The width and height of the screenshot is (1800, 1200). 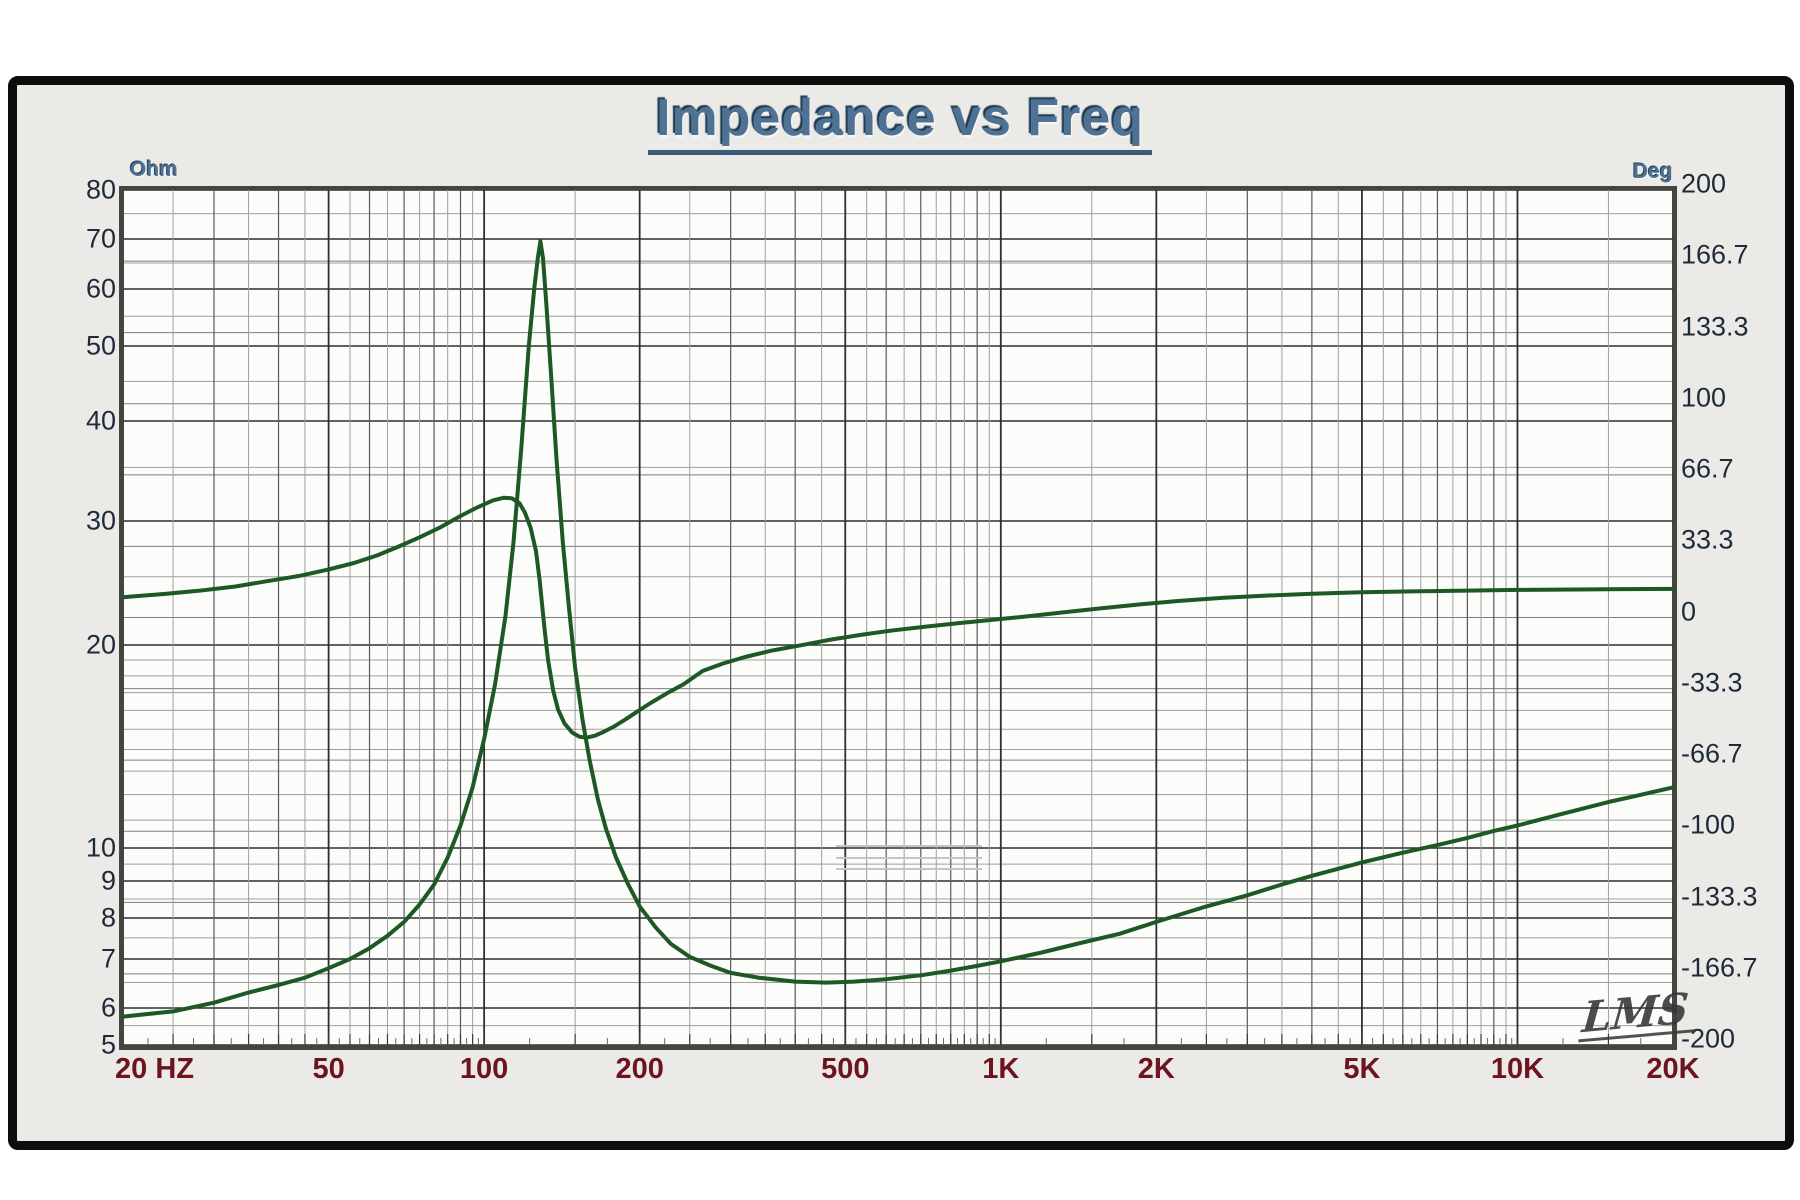 What do you see at coordinates (900, 121) in the screenshot?
I see `page-title: Impedance vs Freq` at bounding box center [900, 121].